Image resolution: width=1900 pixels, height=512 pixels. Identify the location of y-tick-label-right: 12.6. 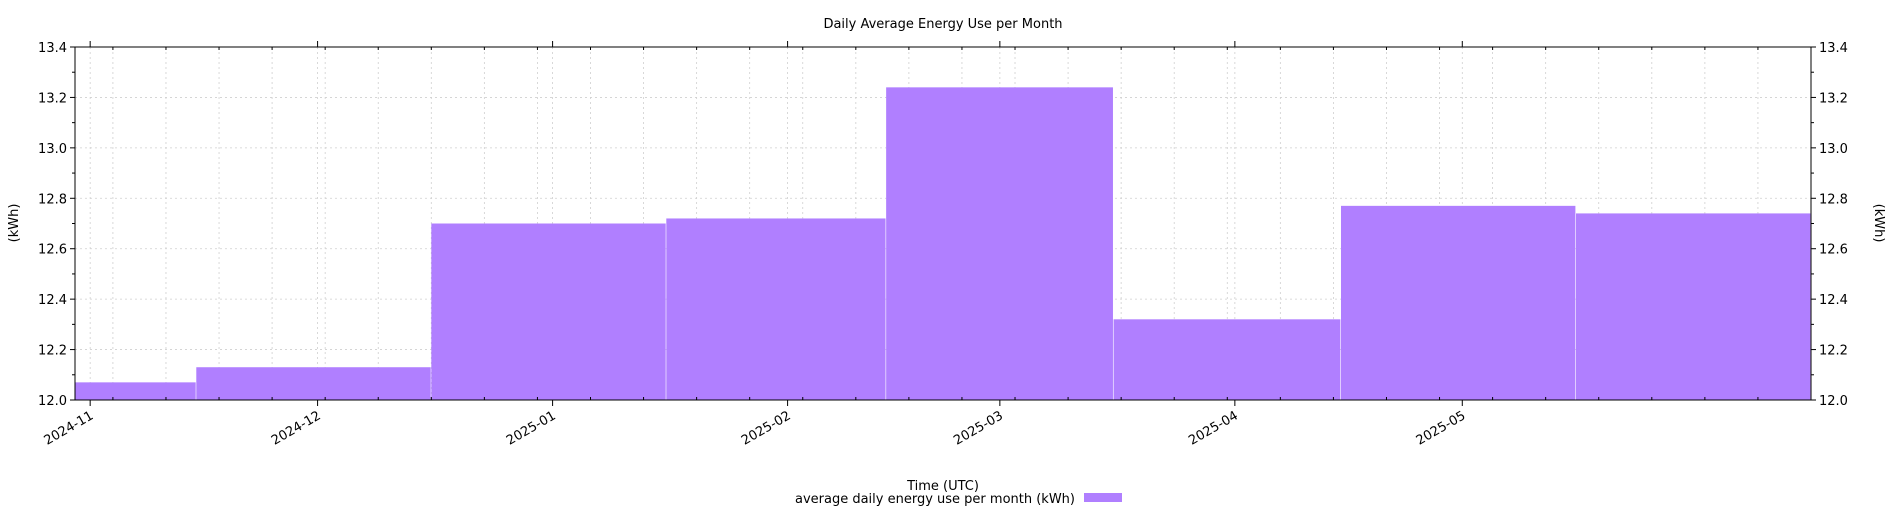
(1833, 250).